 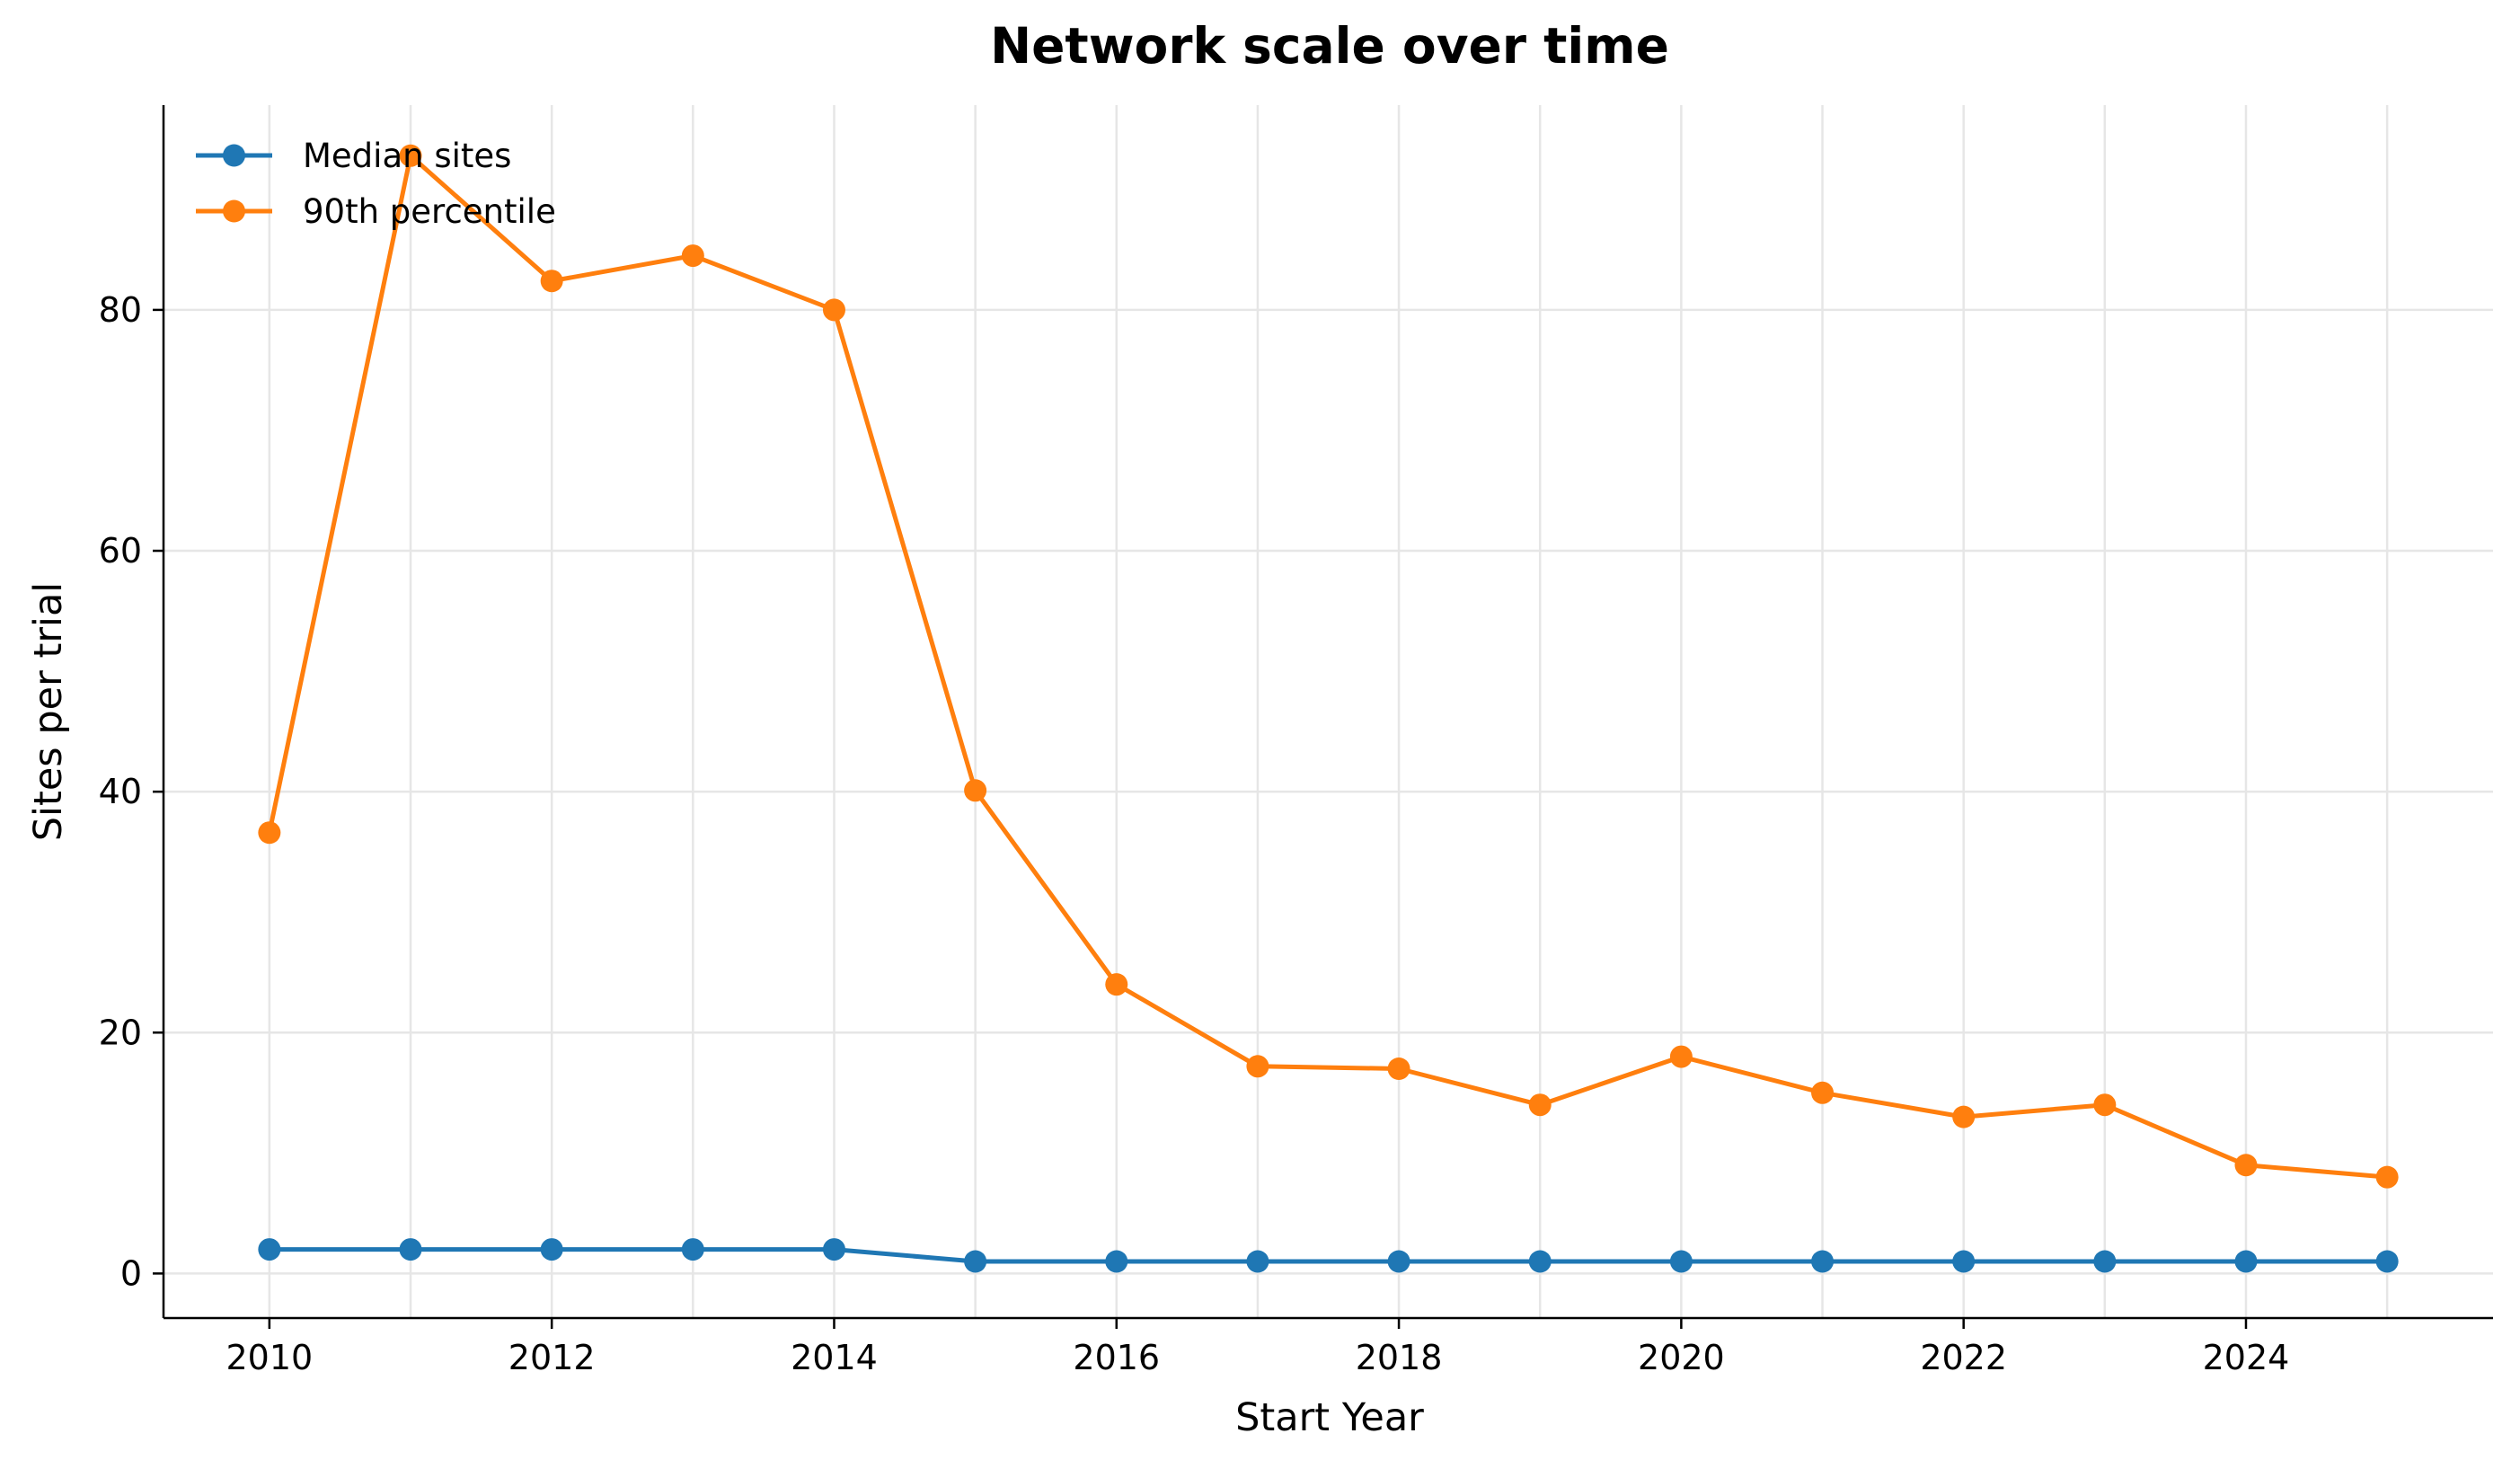 What do you see at coordinates (49, 712) in the screenshot?
I see `y-axis-label: Sites per trial` at bounding box center [49, 712].